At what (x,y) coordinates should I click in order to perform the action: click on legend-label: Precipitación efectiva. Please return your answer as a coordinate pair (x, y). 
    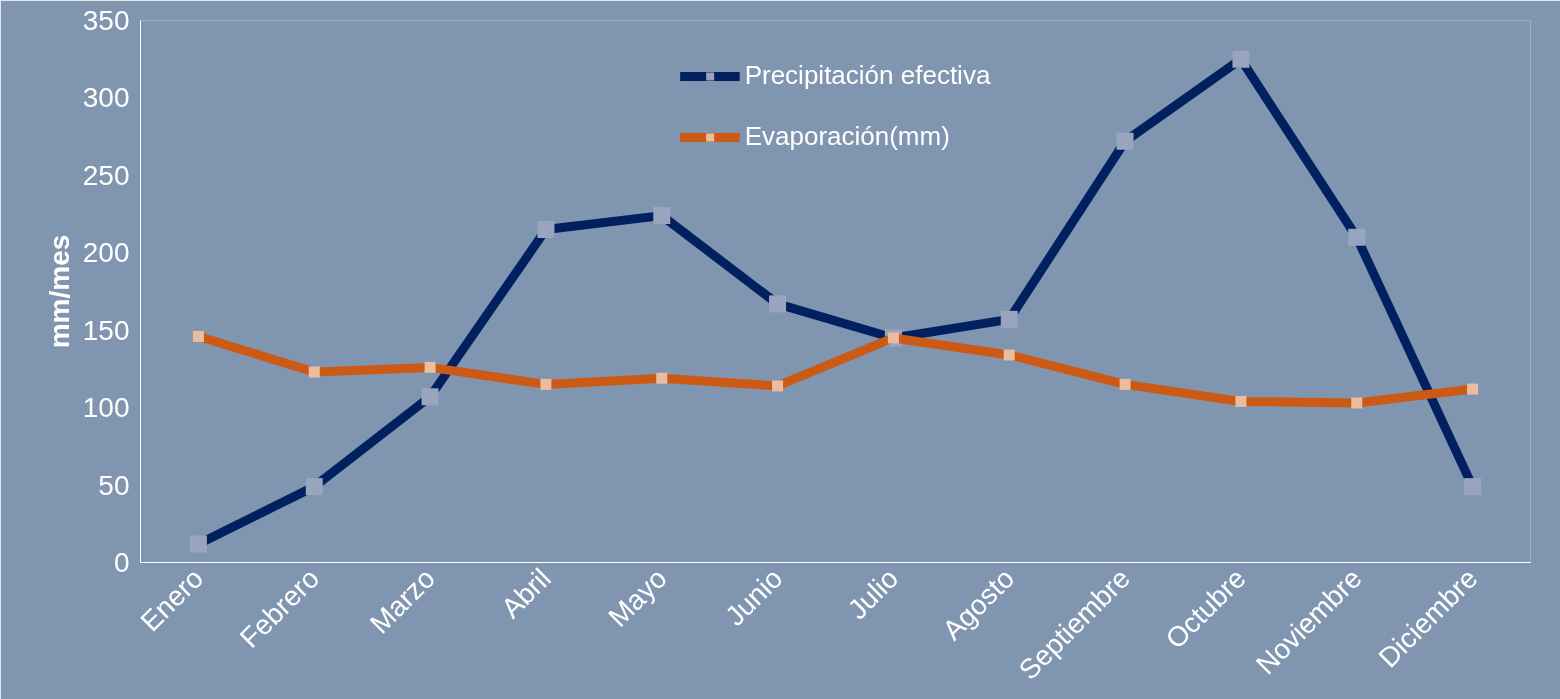
    Looking at the image, I should click on (867, 75).